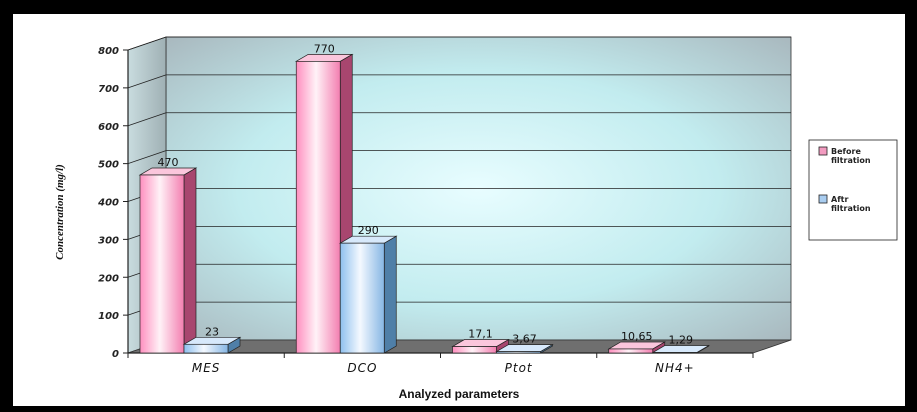 This screenshot has width=917, height=412. Describe the element at coordinates (368, 230) in the screenshot. I see `data-label: 290` at that location.